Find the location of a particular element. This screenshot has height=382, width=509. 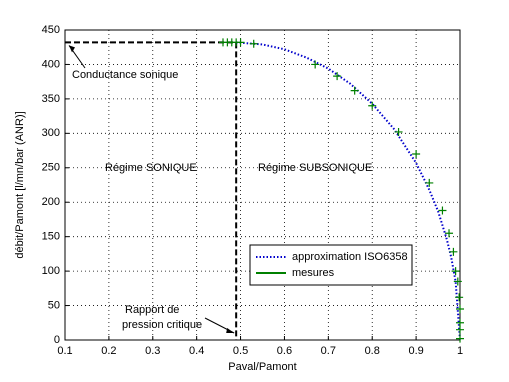

annotation: pression critique is located at coordinates (162, 325).